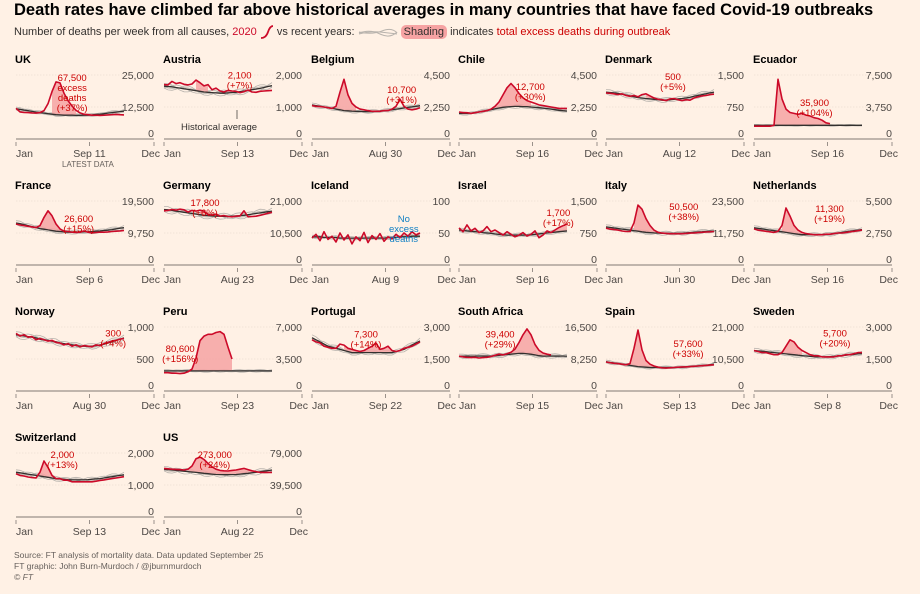 Image resolution: width=920 pixels, height=594 pixels. Describe the element at coordinates (23, 60) in the screenshot. I see `country-name: UK` at that location.